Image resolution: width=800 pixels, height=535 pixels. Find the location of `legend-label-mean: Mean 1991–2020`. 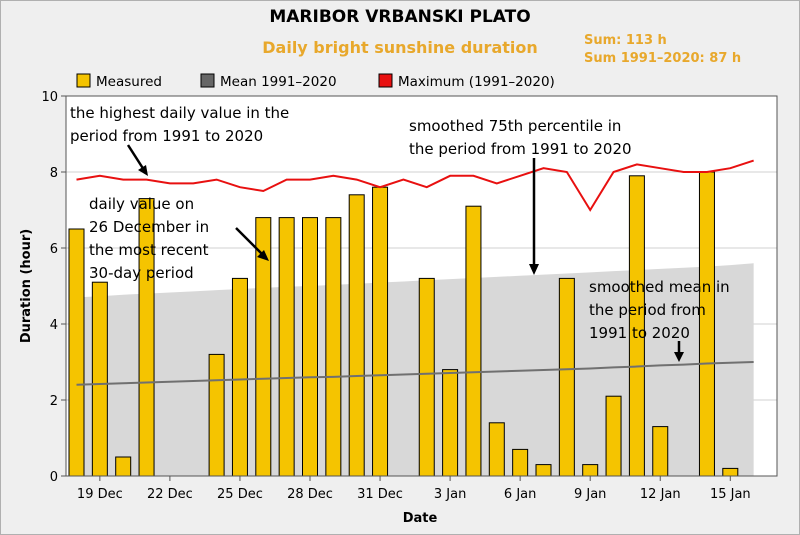

legend-label-mean: Mean 1991–2020 is located at coordinates (278, 82).